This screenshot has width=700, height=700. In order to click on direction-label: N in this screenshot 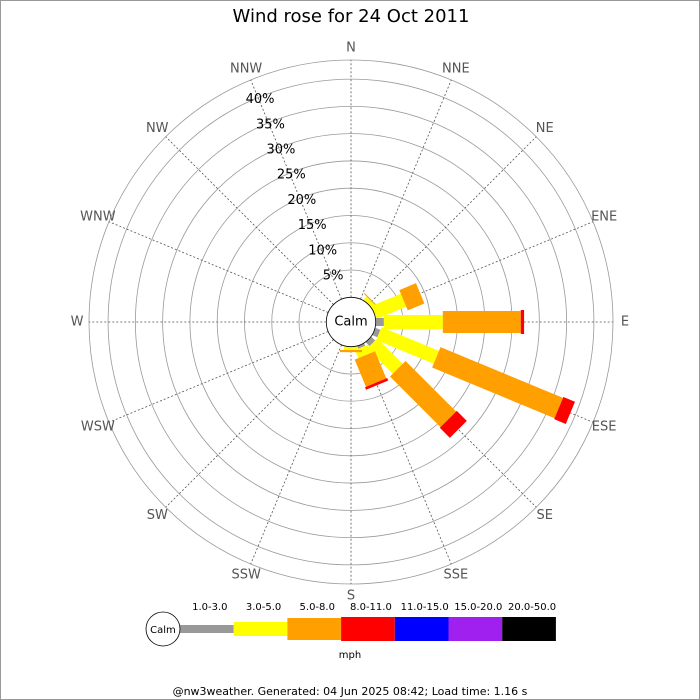, I will do `click(351, 48)`.